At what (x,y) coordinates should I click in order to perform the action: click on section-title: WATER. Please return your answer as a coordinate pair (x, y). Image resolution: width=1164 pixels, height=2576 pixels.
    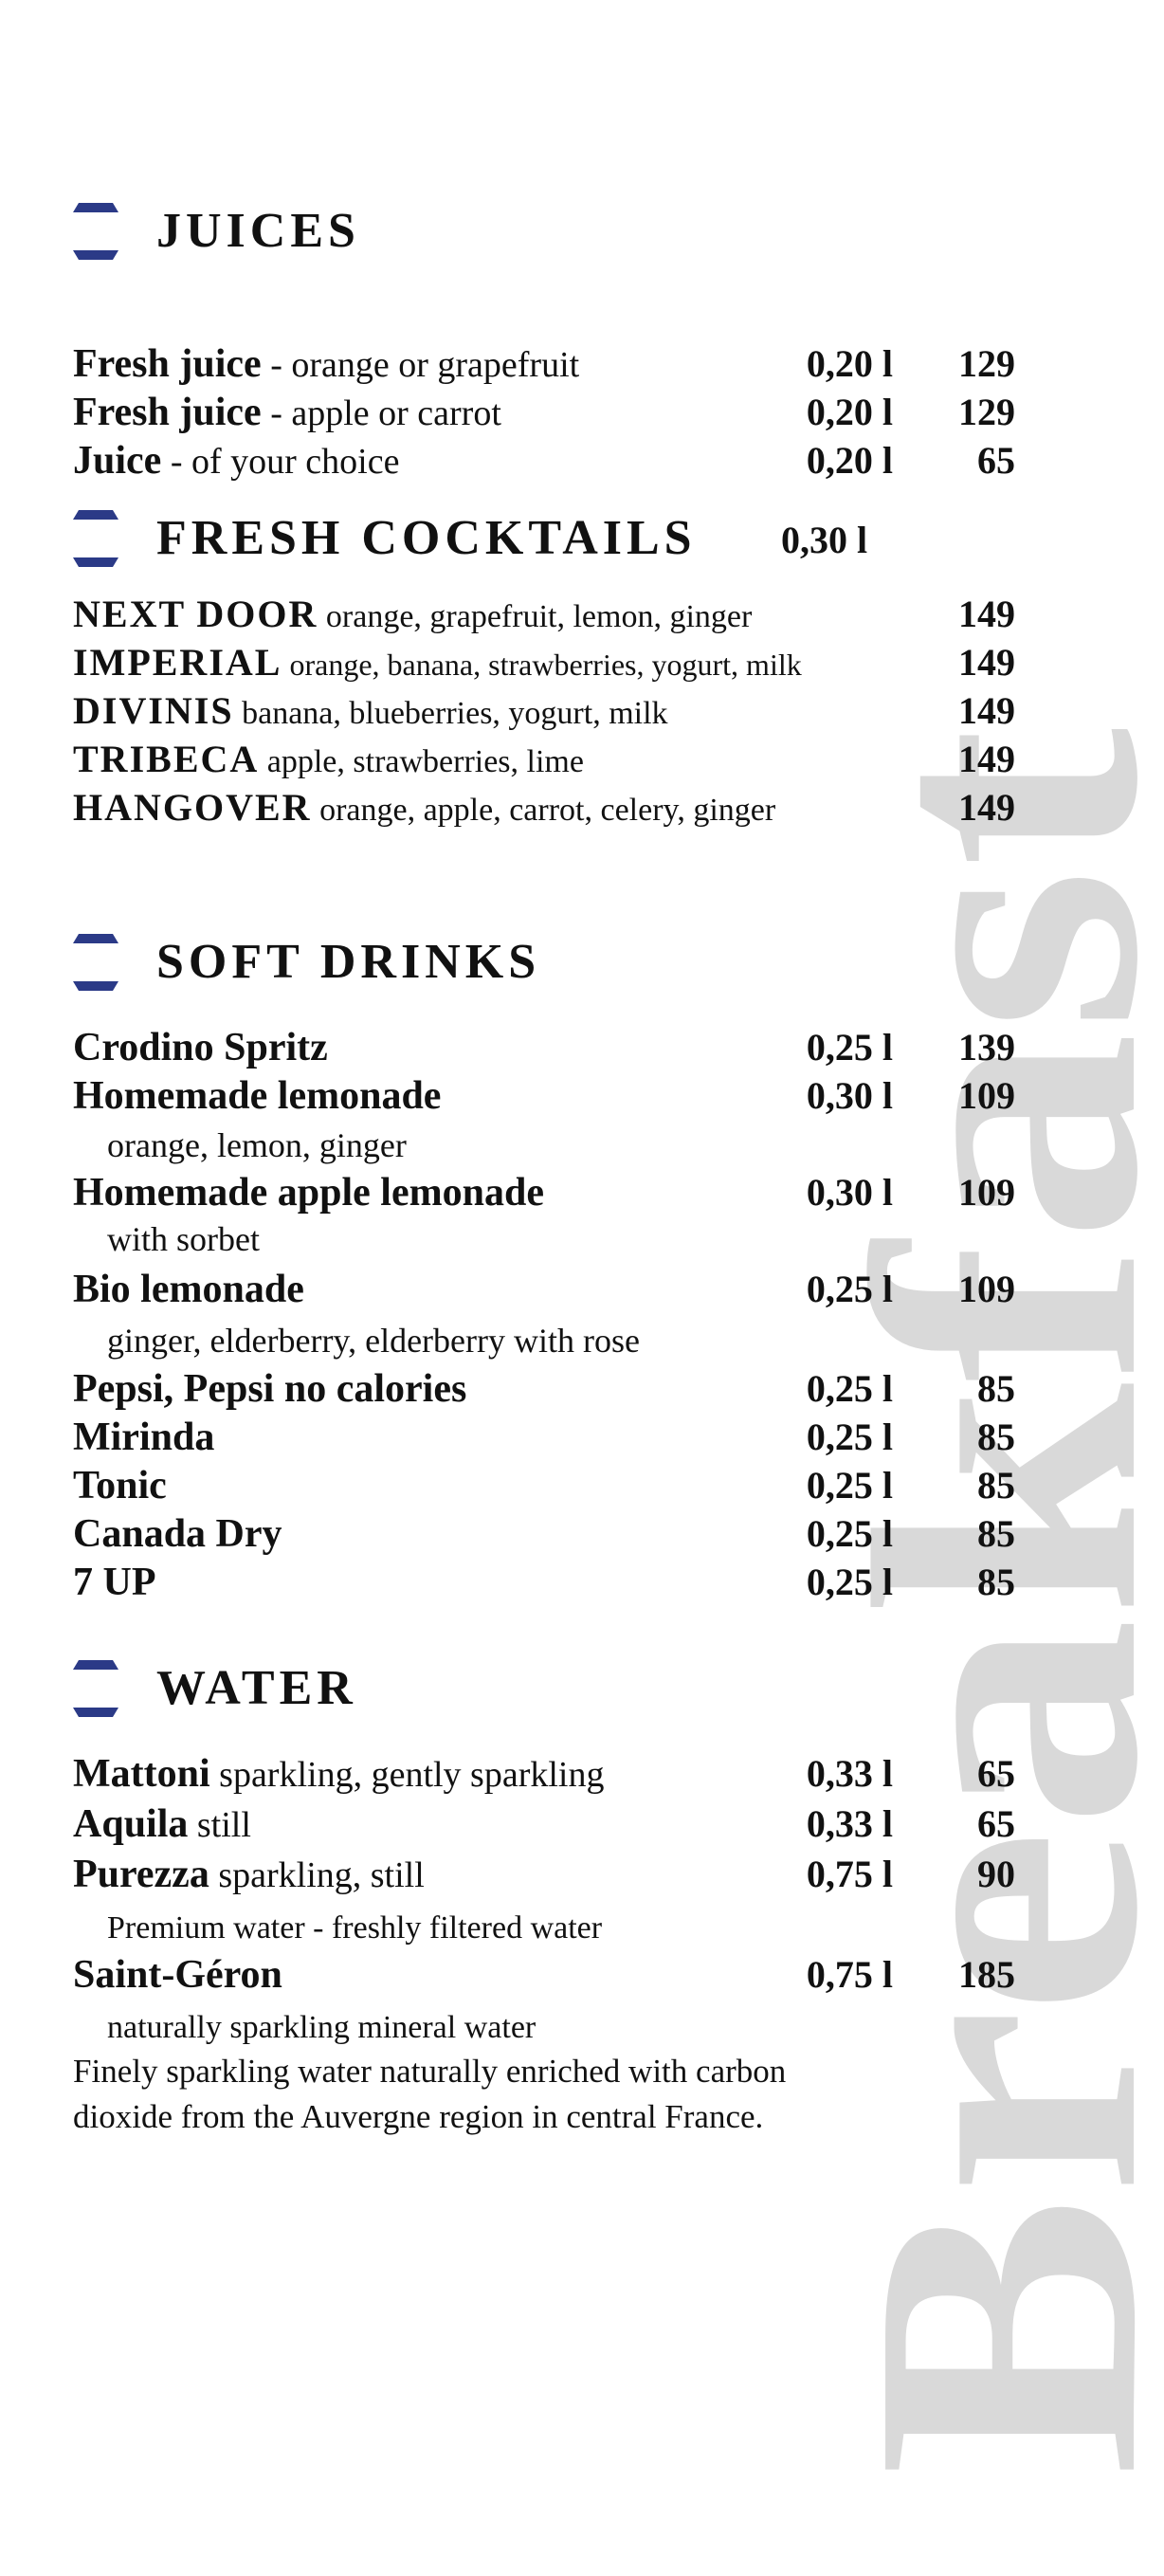
    Looking at the image, I should click on (256, 1688).